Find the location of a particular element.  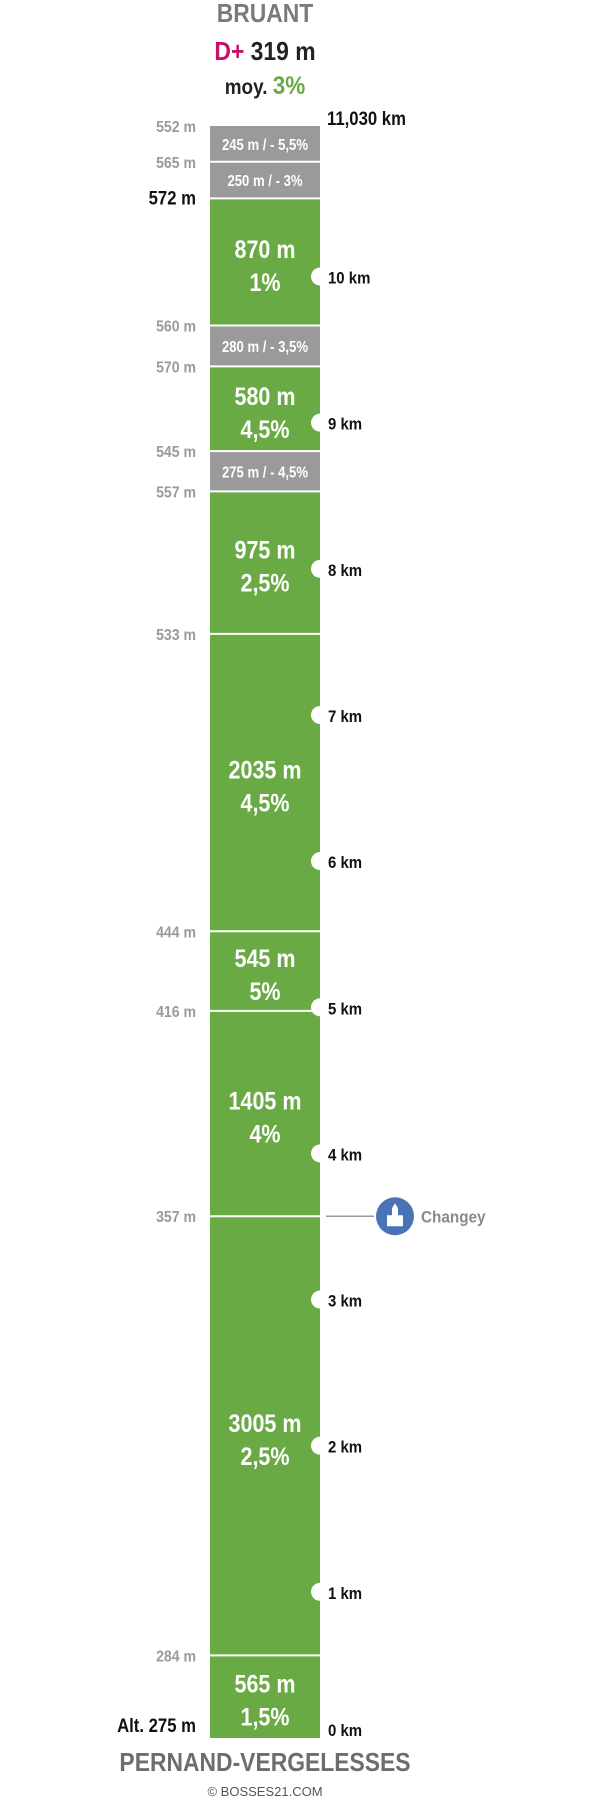

segment-9-label: 280 m / - 3,5% is located at coordinates (265, 347).